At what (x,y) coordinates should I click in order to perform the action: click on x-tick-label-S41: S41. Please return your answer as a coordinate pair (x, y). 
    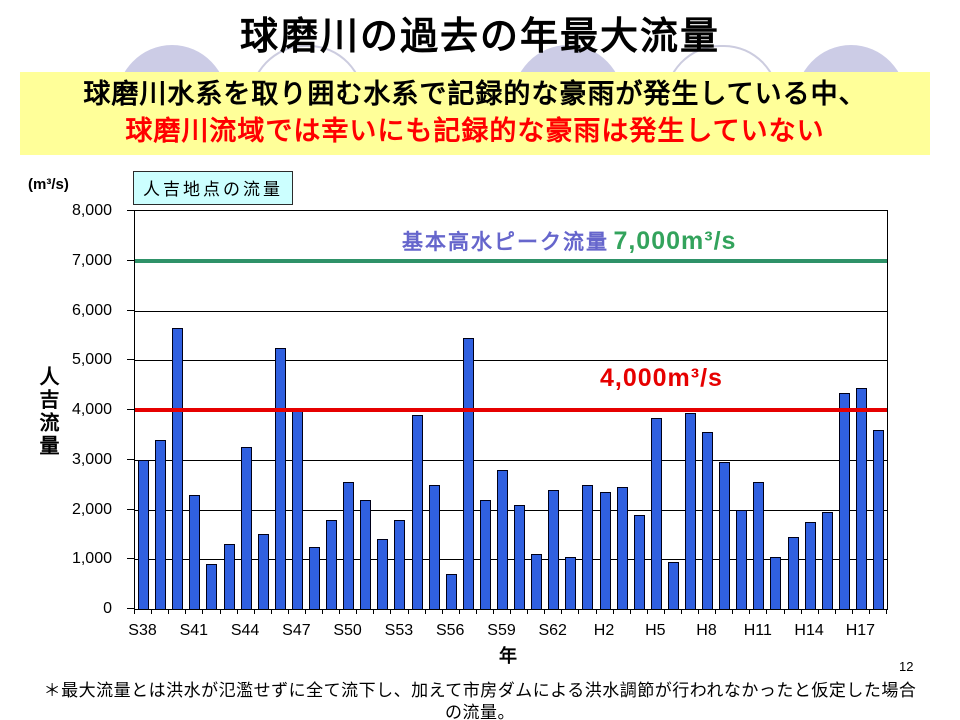
    Looking at the image, I should click on (194, 630).